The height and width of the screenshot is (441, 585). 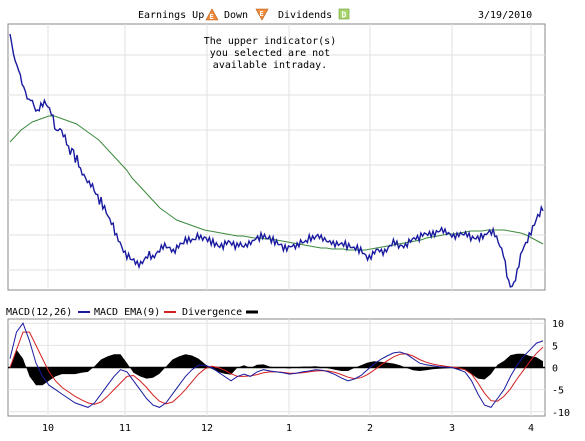 What do you see at coordinates (48, 428) in the screenshot?
I see `x-label-0: 10` at bounding box center [48, 428].